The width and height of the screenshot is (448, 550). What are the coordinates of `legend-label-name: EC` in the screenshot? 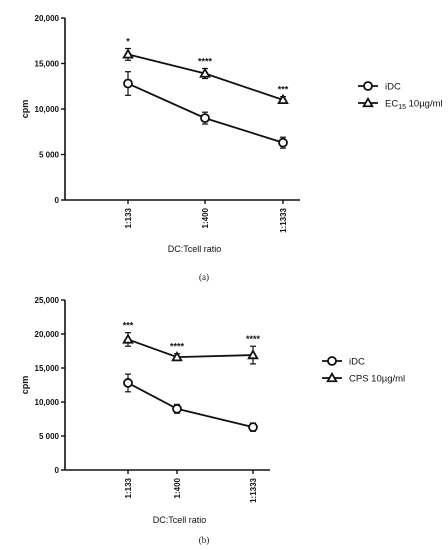 It's located at (391, 104).